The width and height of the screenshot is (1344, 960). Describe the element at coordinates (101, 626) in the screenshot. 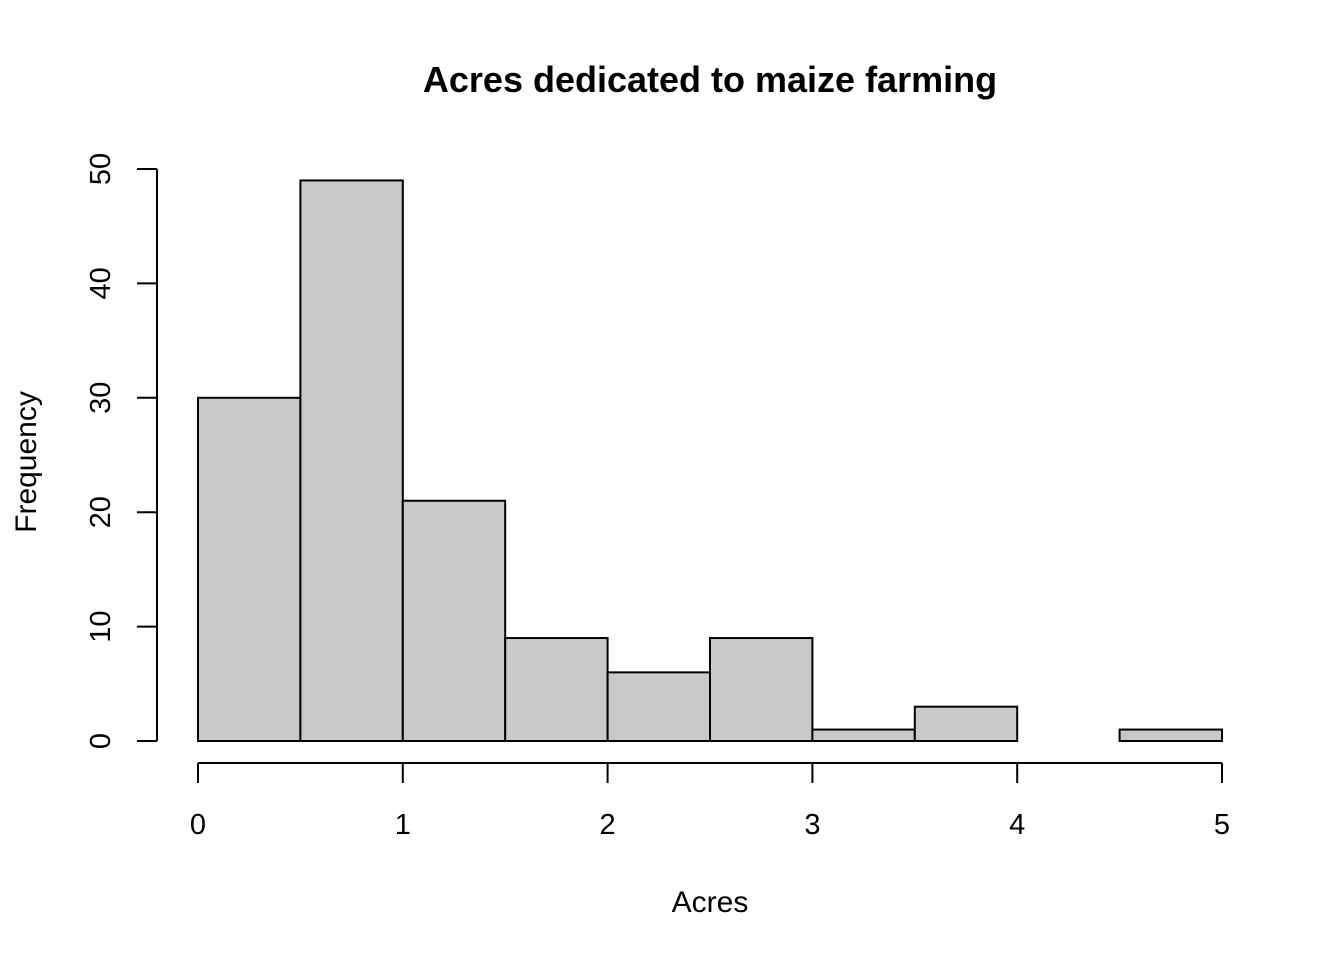

I see `y-tick-label: 10` at that location.